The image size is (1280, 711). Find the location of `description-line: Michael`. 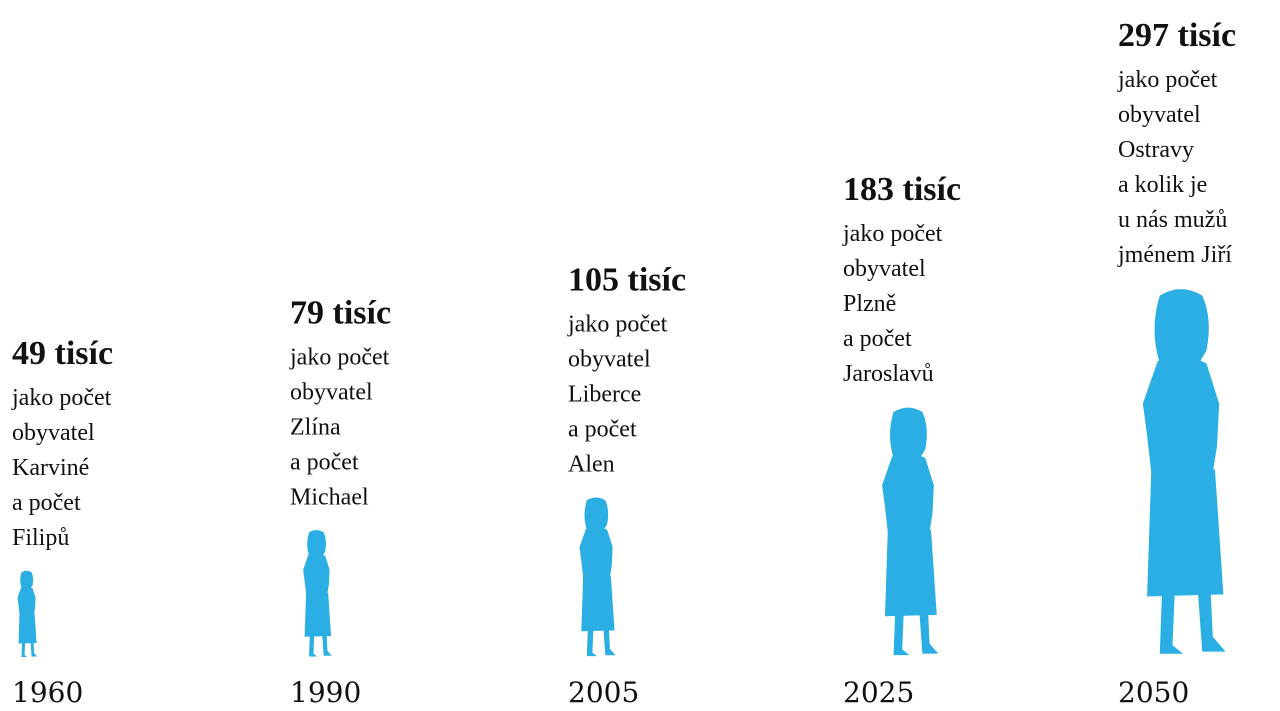

description-line: Michael is located at coordinates (329, 497).